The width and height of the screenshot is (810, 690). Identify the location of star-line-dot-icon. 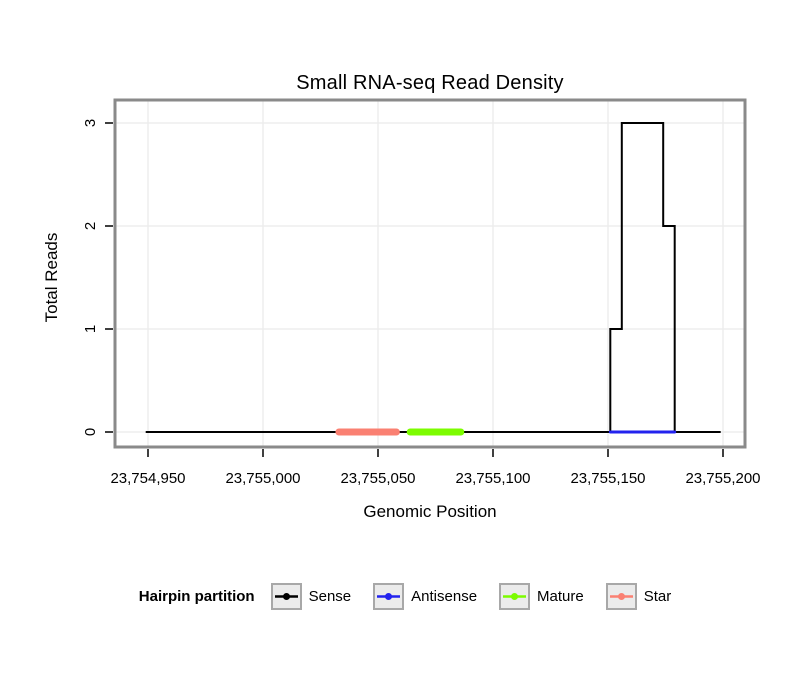
(621, 596).